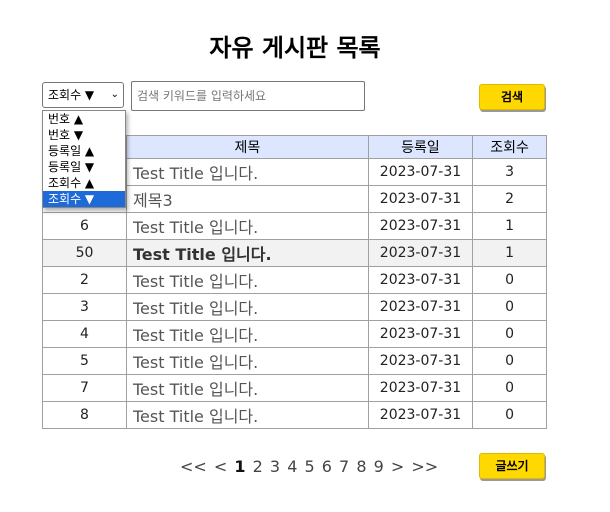  What do you see at coordinates (114, 94) in the screenshot?
I see `chevron-down-icon: ⌄` at bounding box center [114, 94].